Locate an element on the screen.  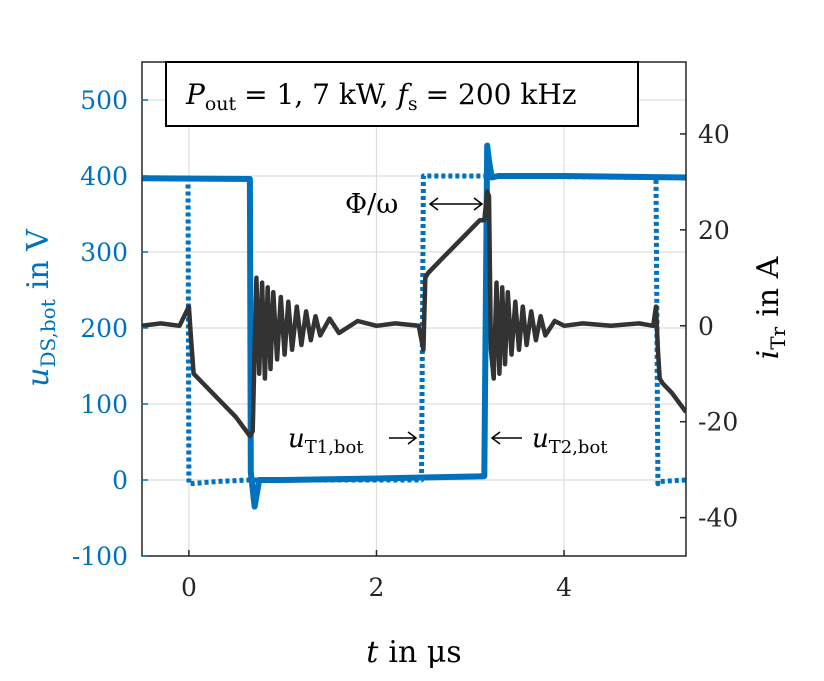
info-box: Pout = 1, 7 kW, fs = 200 kHz is located at coordinates (402, 94).